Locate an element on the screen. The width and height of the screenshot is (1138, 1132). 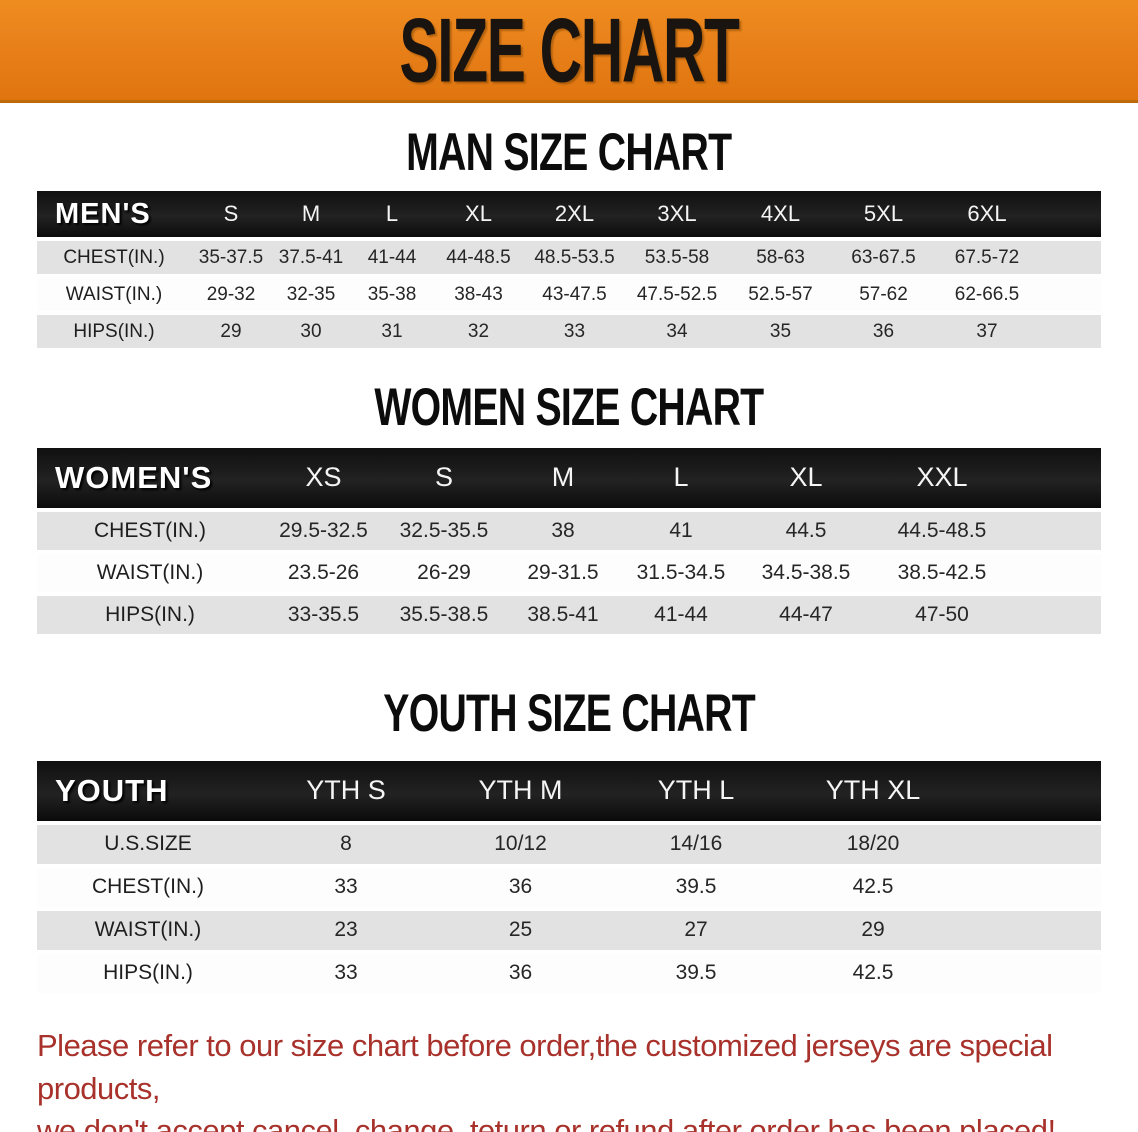
size-value: 63-67.5 is located at coordinates (883, 258).